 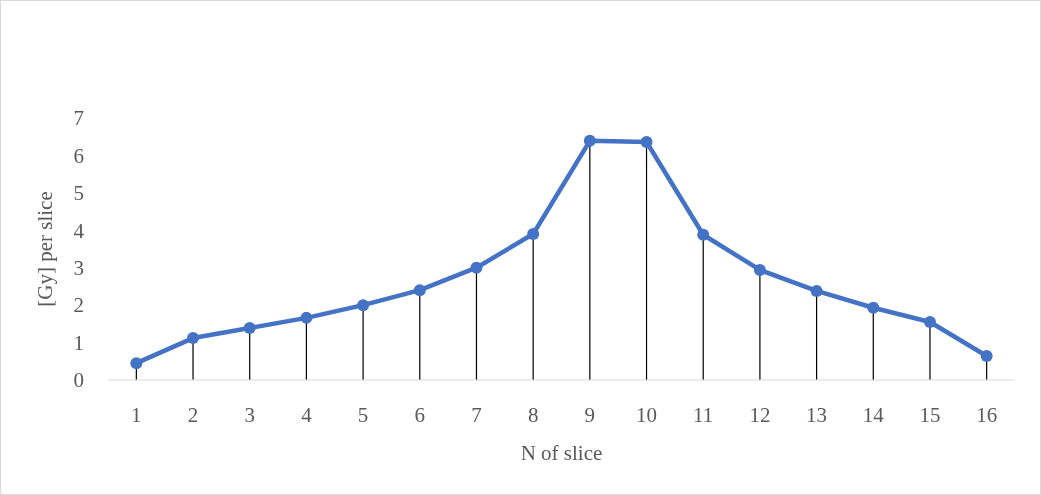 What do you see at coordinates (78, 118) in the screenshot?
I see `y-tick-label: 7` at bounding box center [78, 118].